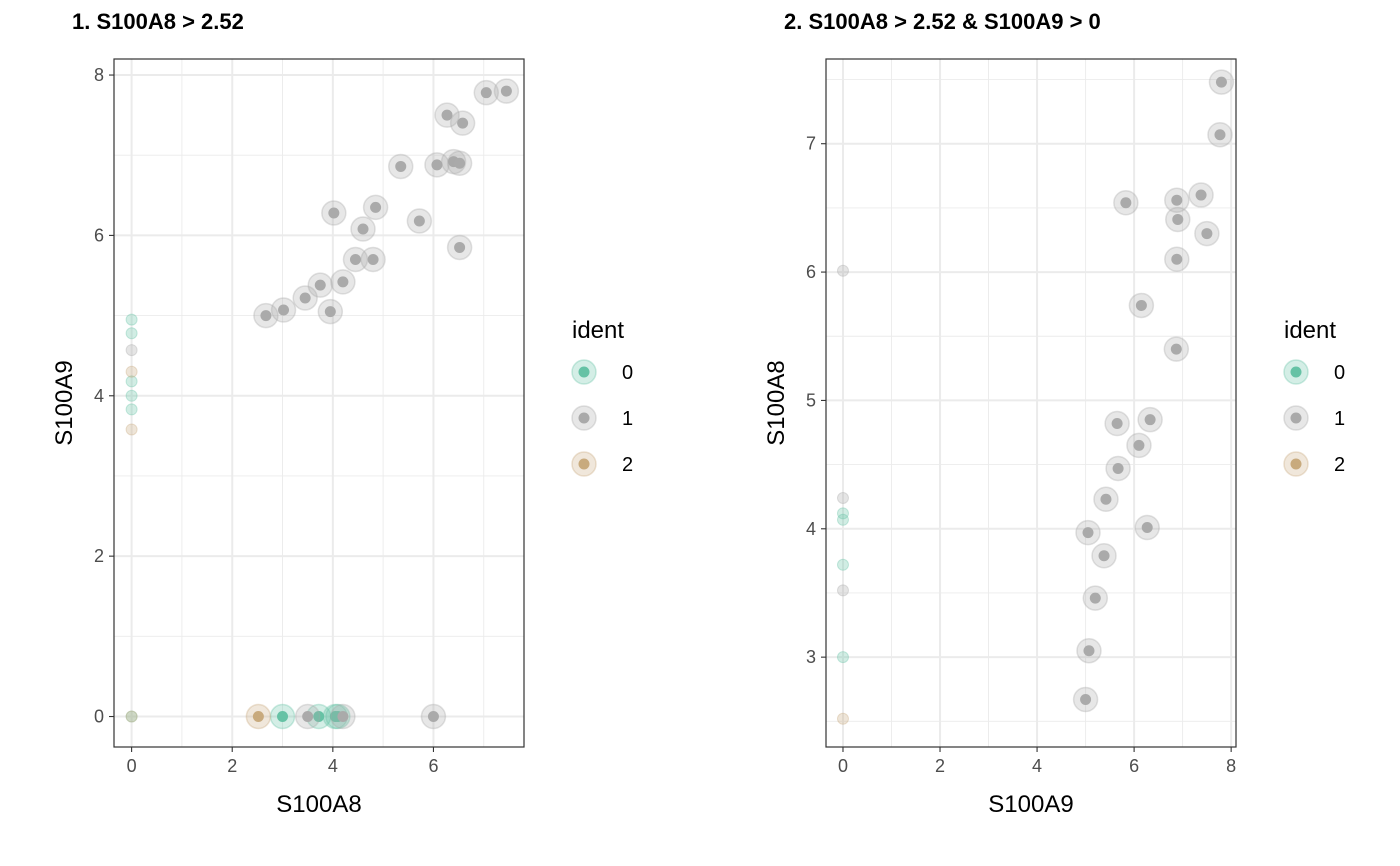  Describe the element at coordinates (99, 556) in the screenshot. I see `y-tick-label: 2` at that location.